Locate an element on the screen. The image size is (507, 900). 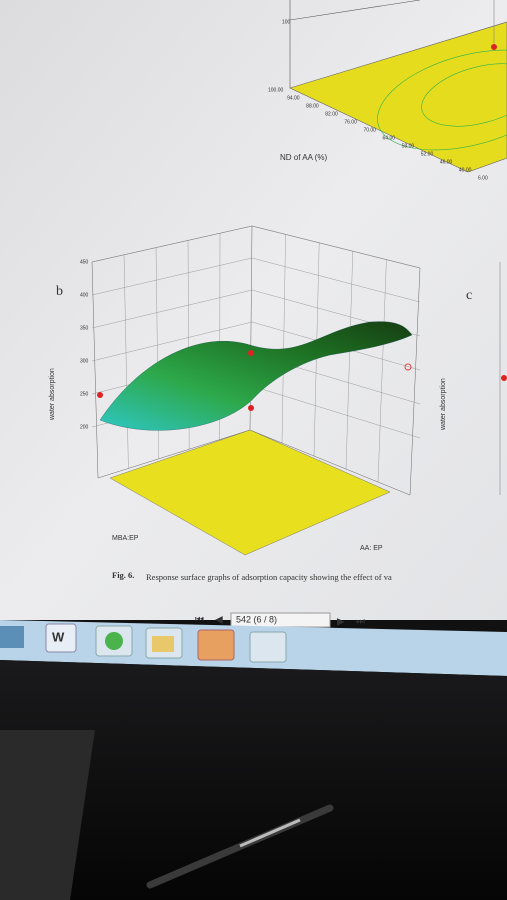
panel-label: c is located at coordinates (469, 295).